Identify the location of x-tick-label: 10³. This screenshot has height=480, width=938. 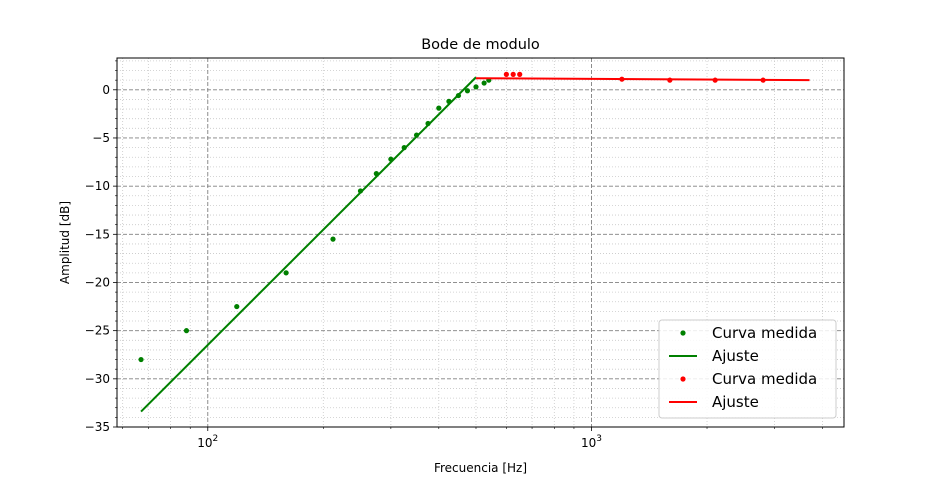
(591, 442).